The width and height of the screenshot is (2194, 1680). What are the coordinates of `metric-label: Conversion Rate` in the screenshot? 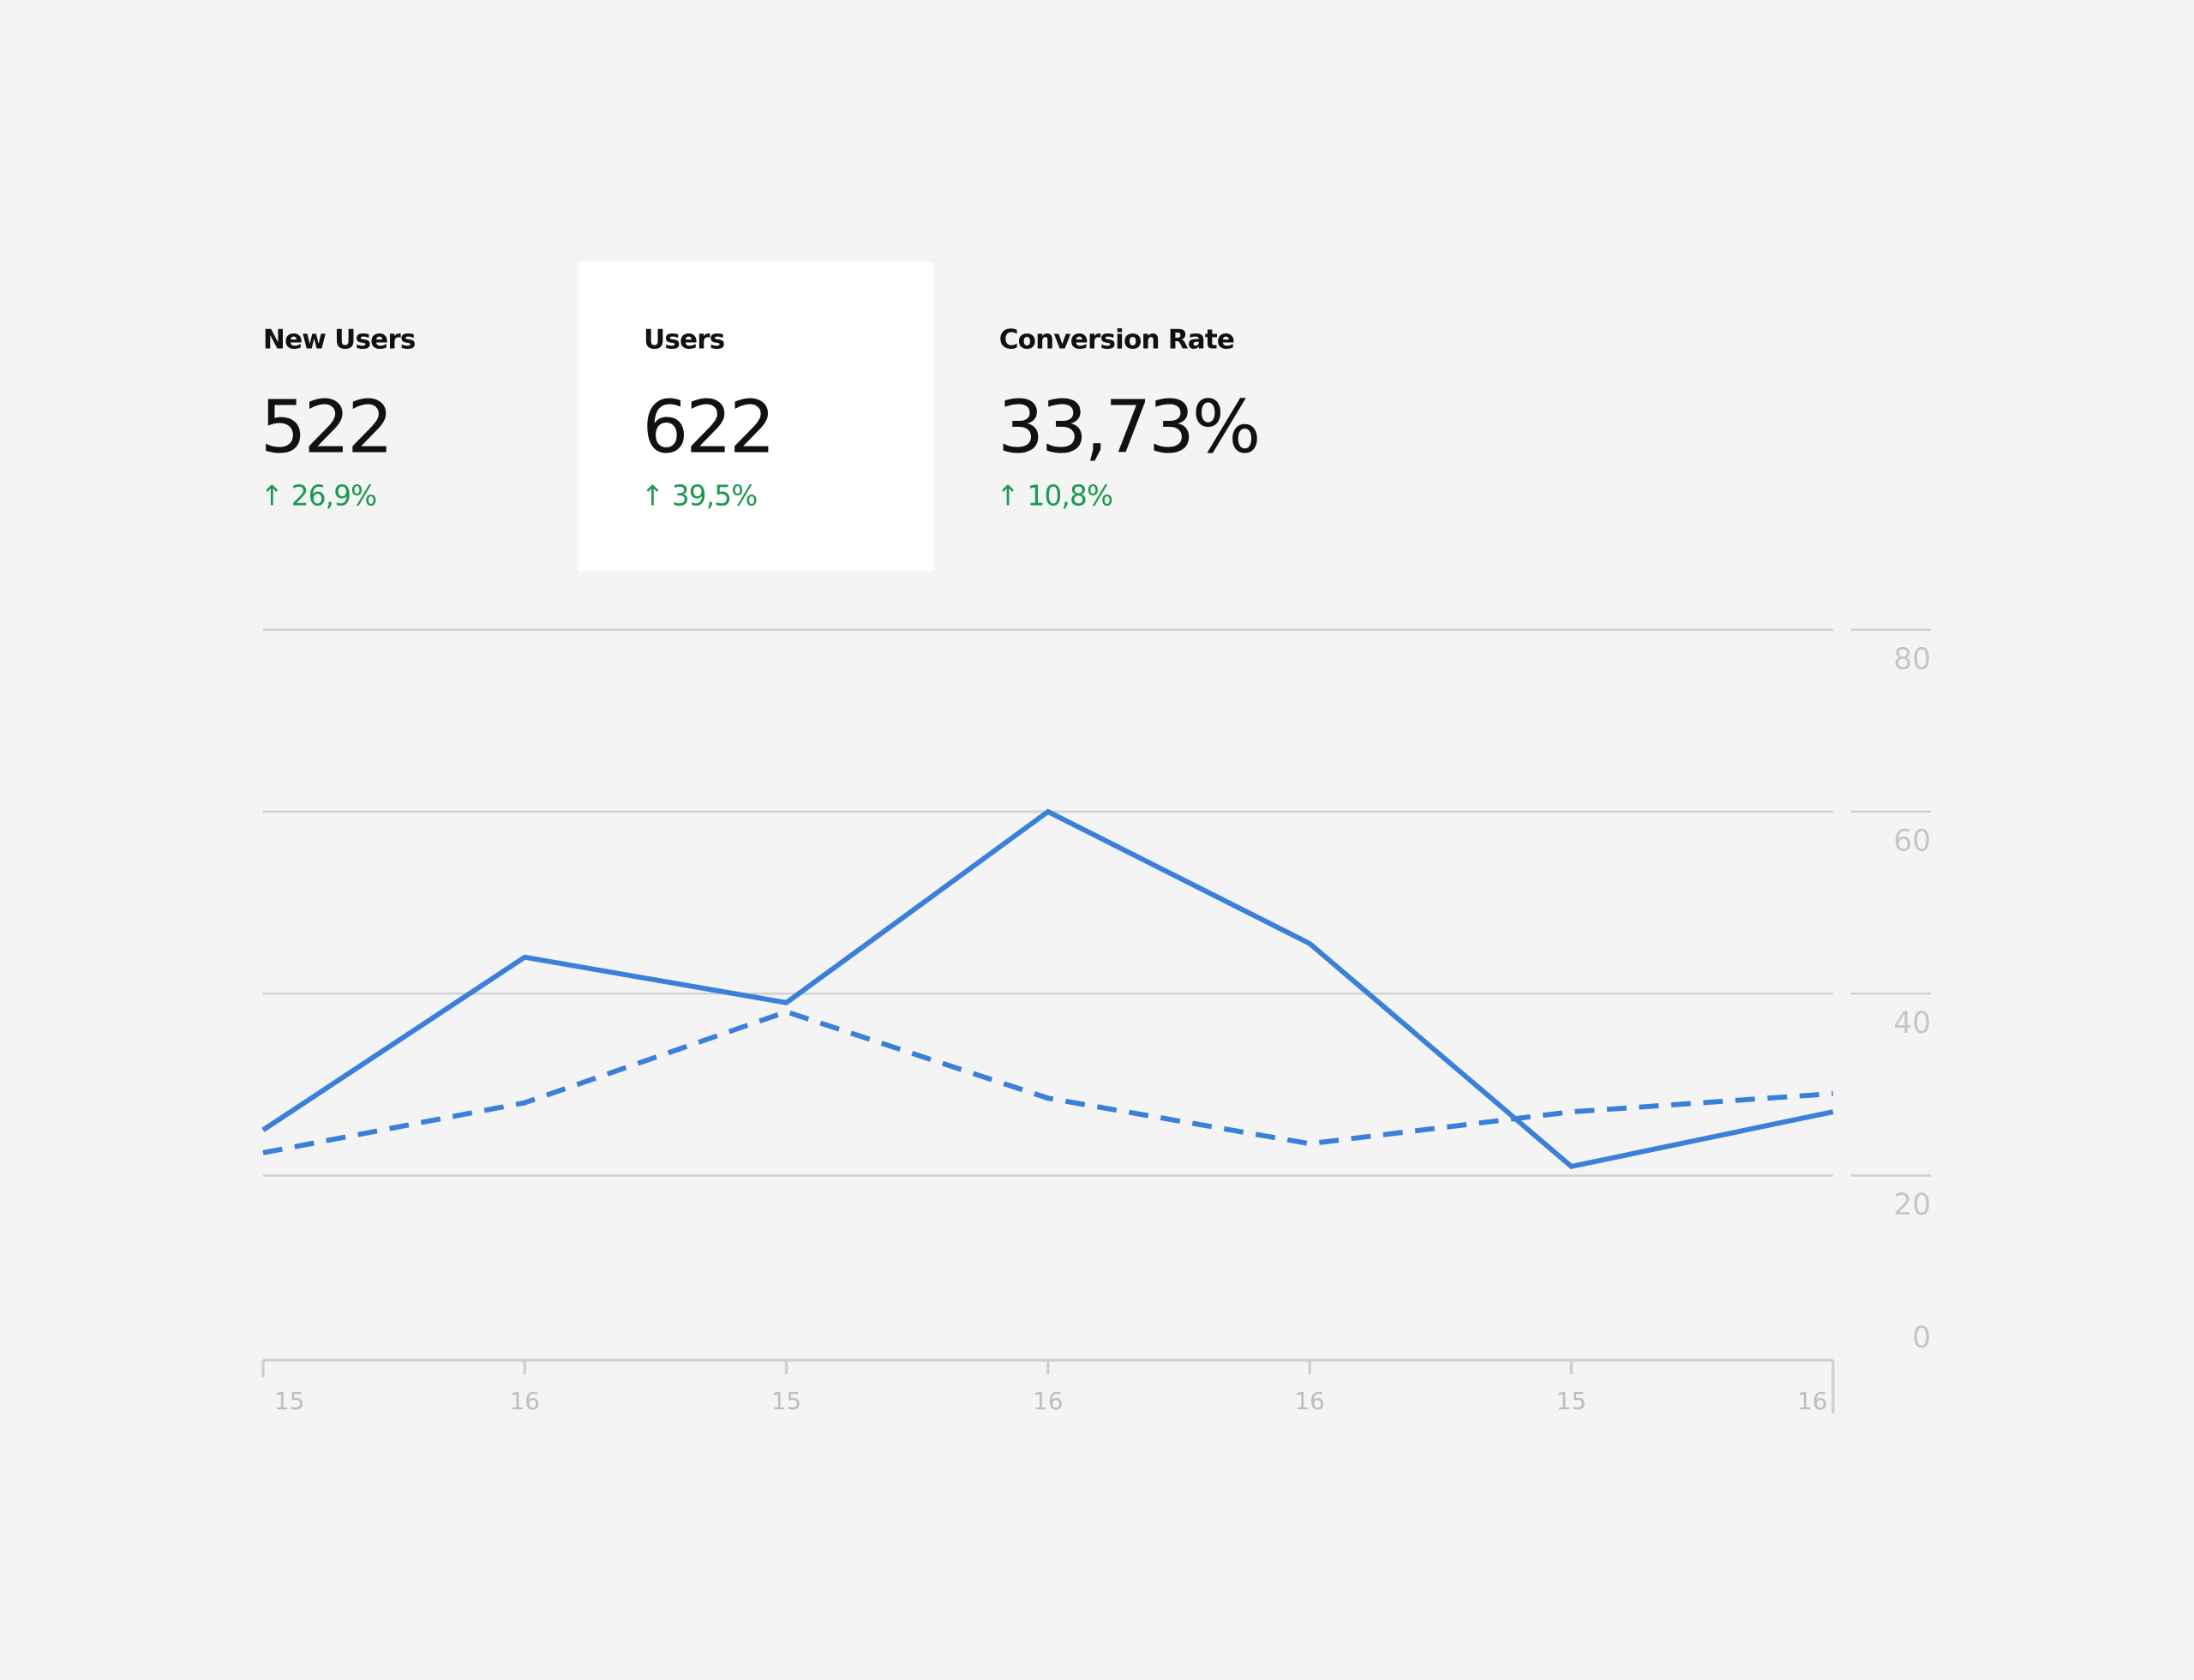 It's located at (1116, 340).